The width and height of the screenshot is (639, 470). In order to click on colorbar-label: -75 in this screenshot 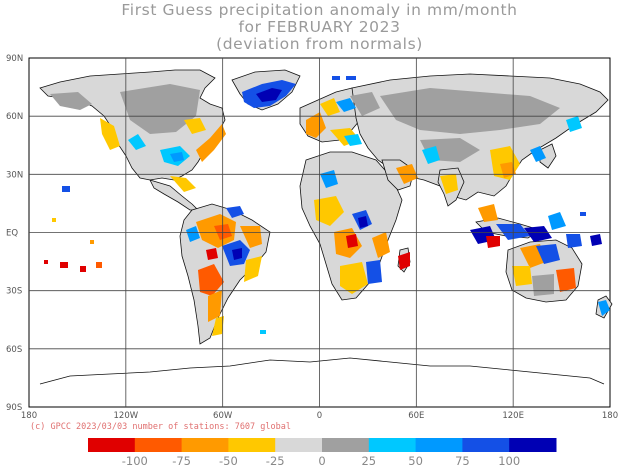, I will do `click(181, 461)`.